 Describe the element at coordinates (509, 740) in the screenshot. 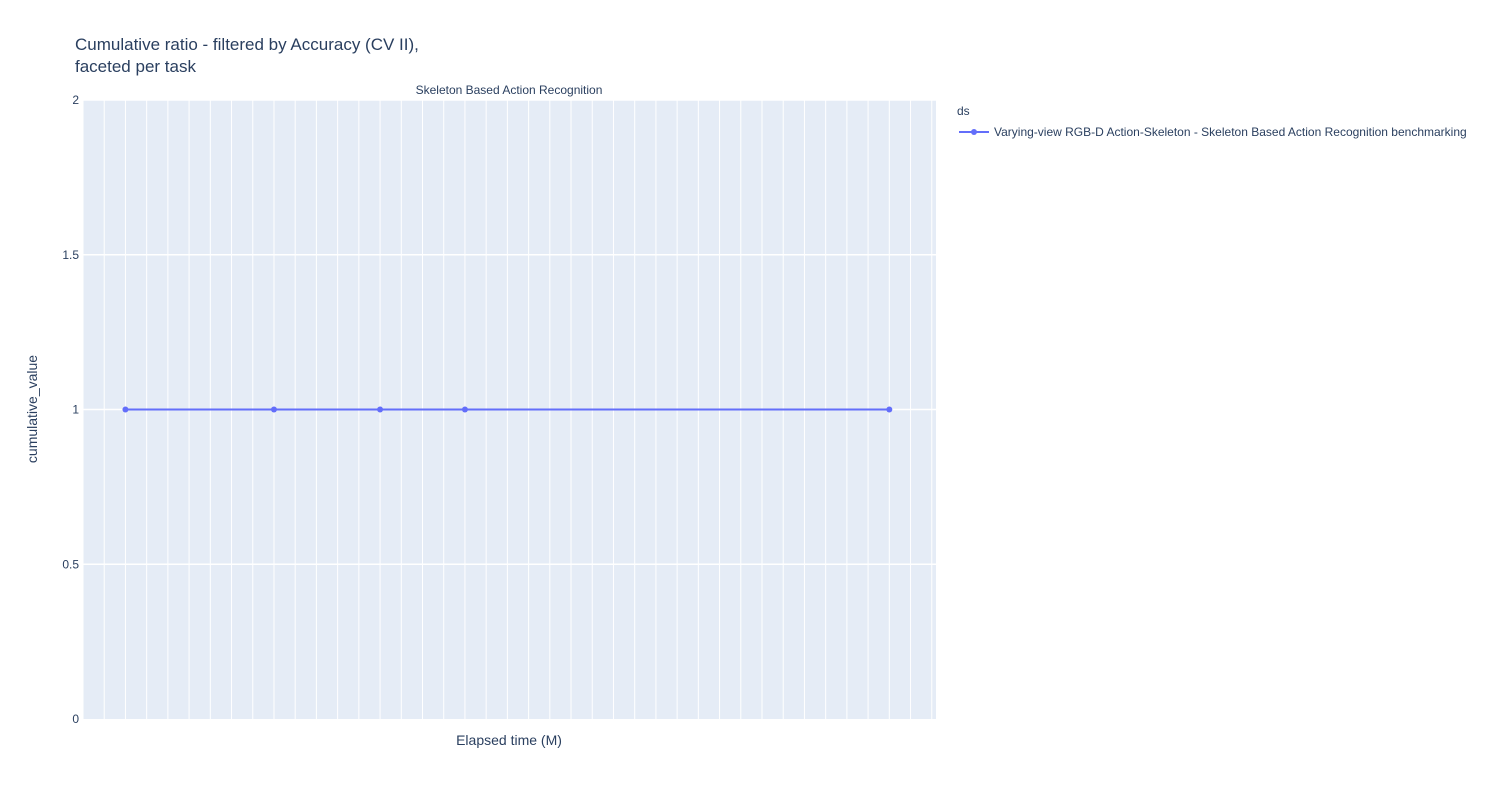

I see `x-axis-label: Elapsed time (M)` at that location.